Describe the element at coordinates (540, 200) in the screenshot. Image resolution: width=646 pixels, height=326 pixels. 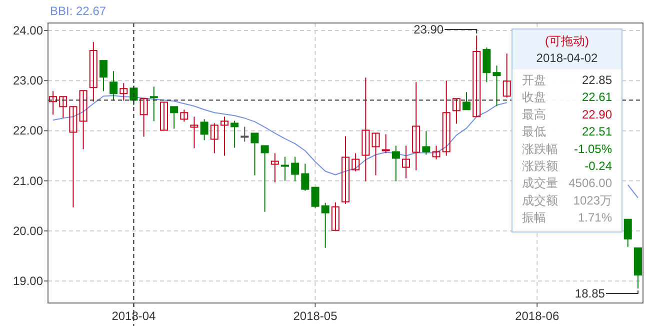
I see `annotation: 成交额` at that location.